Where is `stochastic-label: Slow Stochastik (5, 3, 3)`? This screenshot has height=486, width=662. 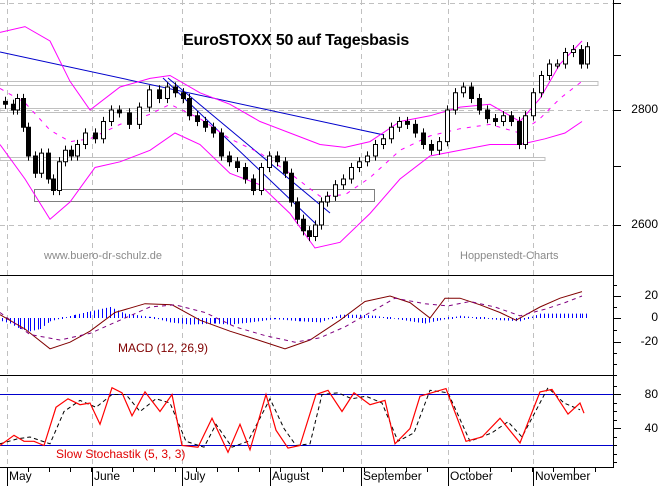 stochastic-label: Slow Stochastik (5, 3, 3) is located at coordinates (121, 454).